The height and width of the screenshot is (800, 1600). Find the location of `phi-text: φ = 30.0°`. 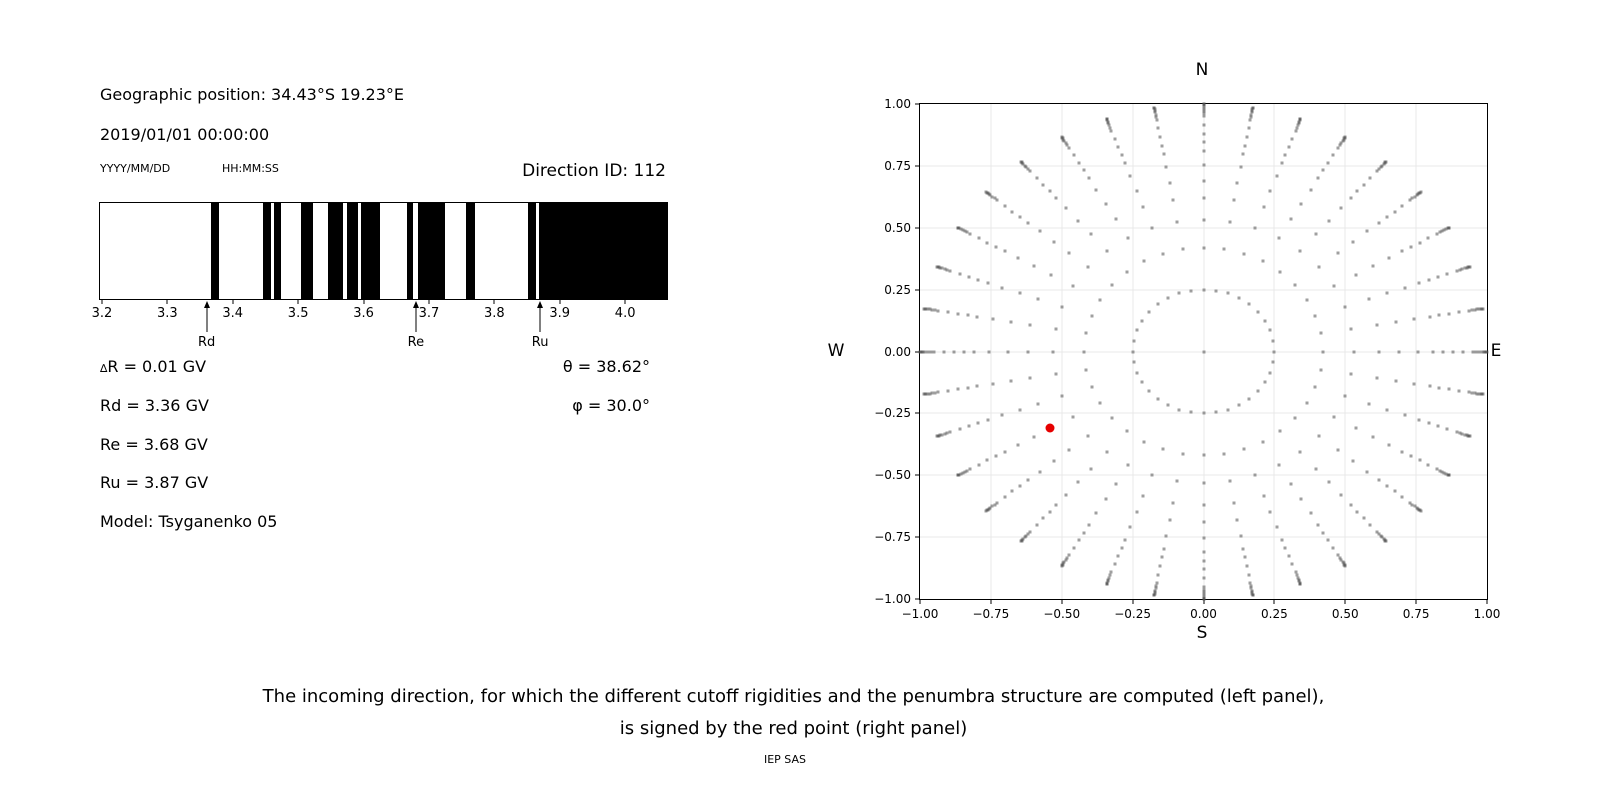

phi-text: φ = 30.0° is located at coordinates (611, 405).